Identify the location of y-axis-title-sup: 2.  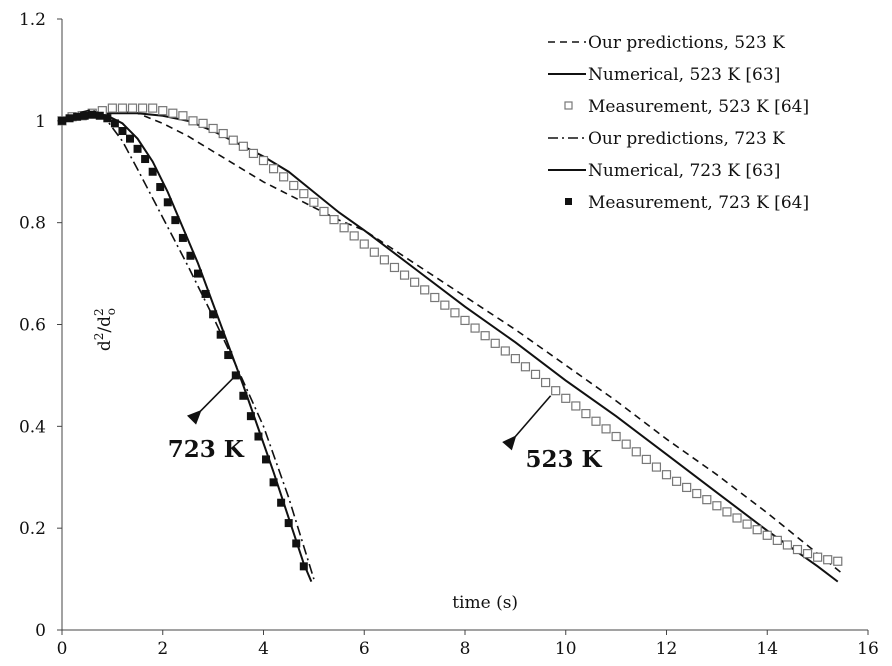
(99, 337).